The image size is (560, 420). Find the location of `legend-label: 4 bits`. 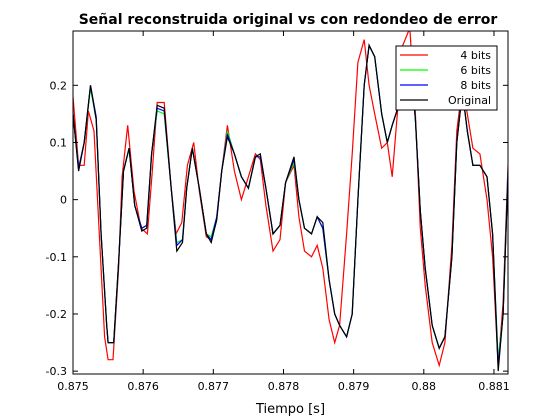

legend-label: 4 bits is located at coordinates (475, 55).